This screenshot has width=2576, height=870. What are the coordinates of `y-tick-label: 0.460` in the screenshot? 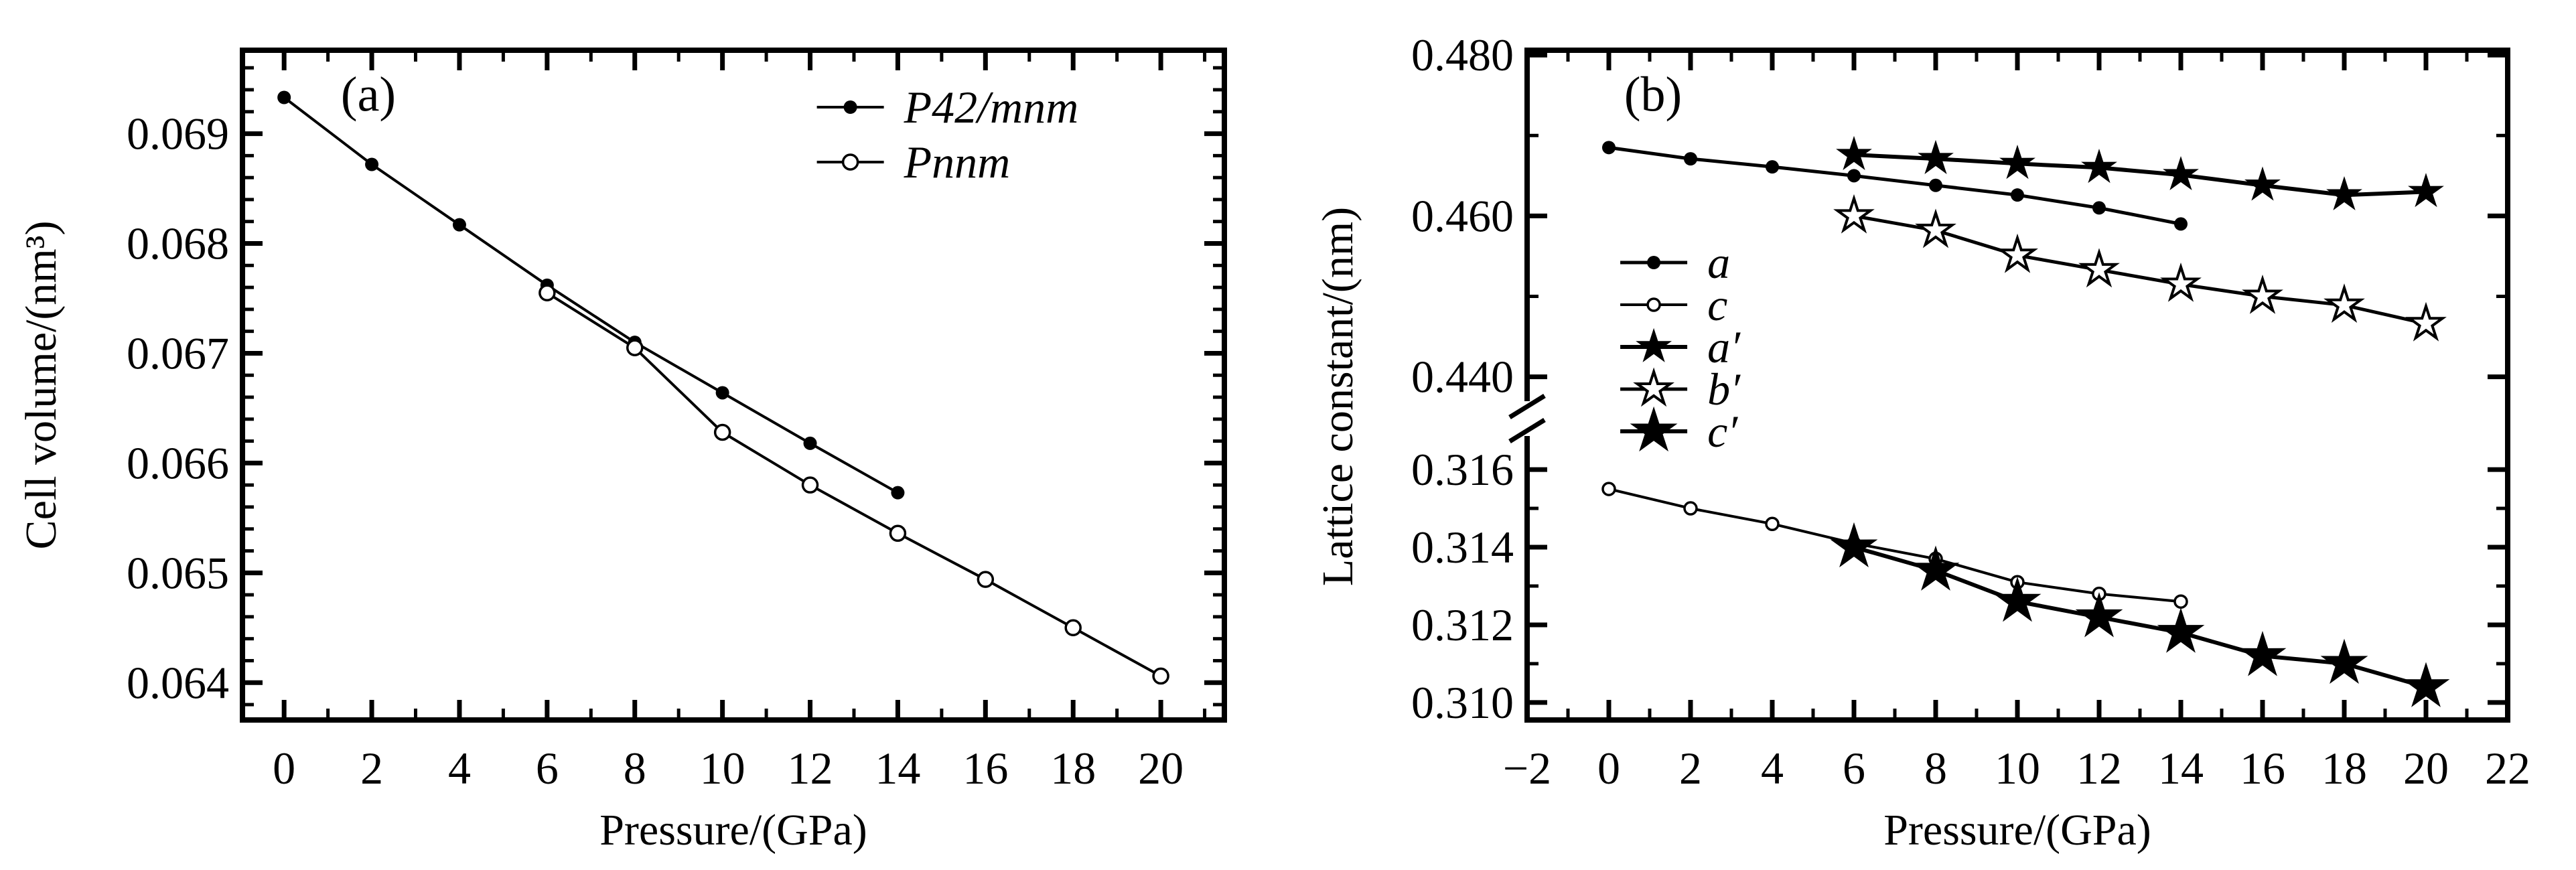 It's located at (1462, 215).